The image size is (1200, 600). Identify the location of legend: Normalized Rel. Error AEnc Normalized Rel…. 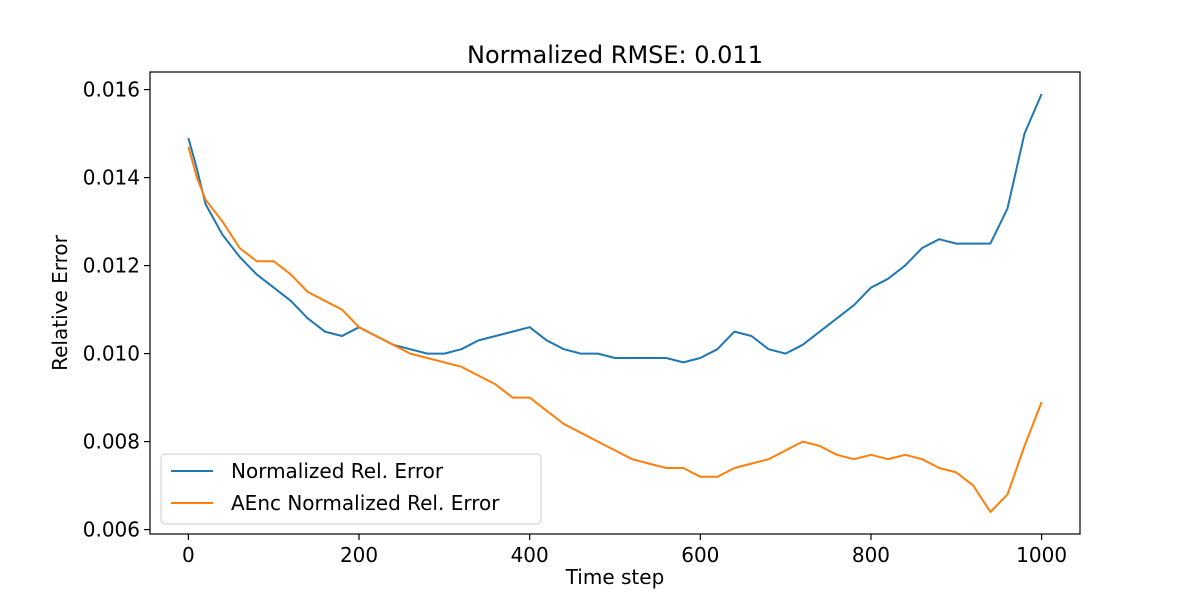
(351, 489).